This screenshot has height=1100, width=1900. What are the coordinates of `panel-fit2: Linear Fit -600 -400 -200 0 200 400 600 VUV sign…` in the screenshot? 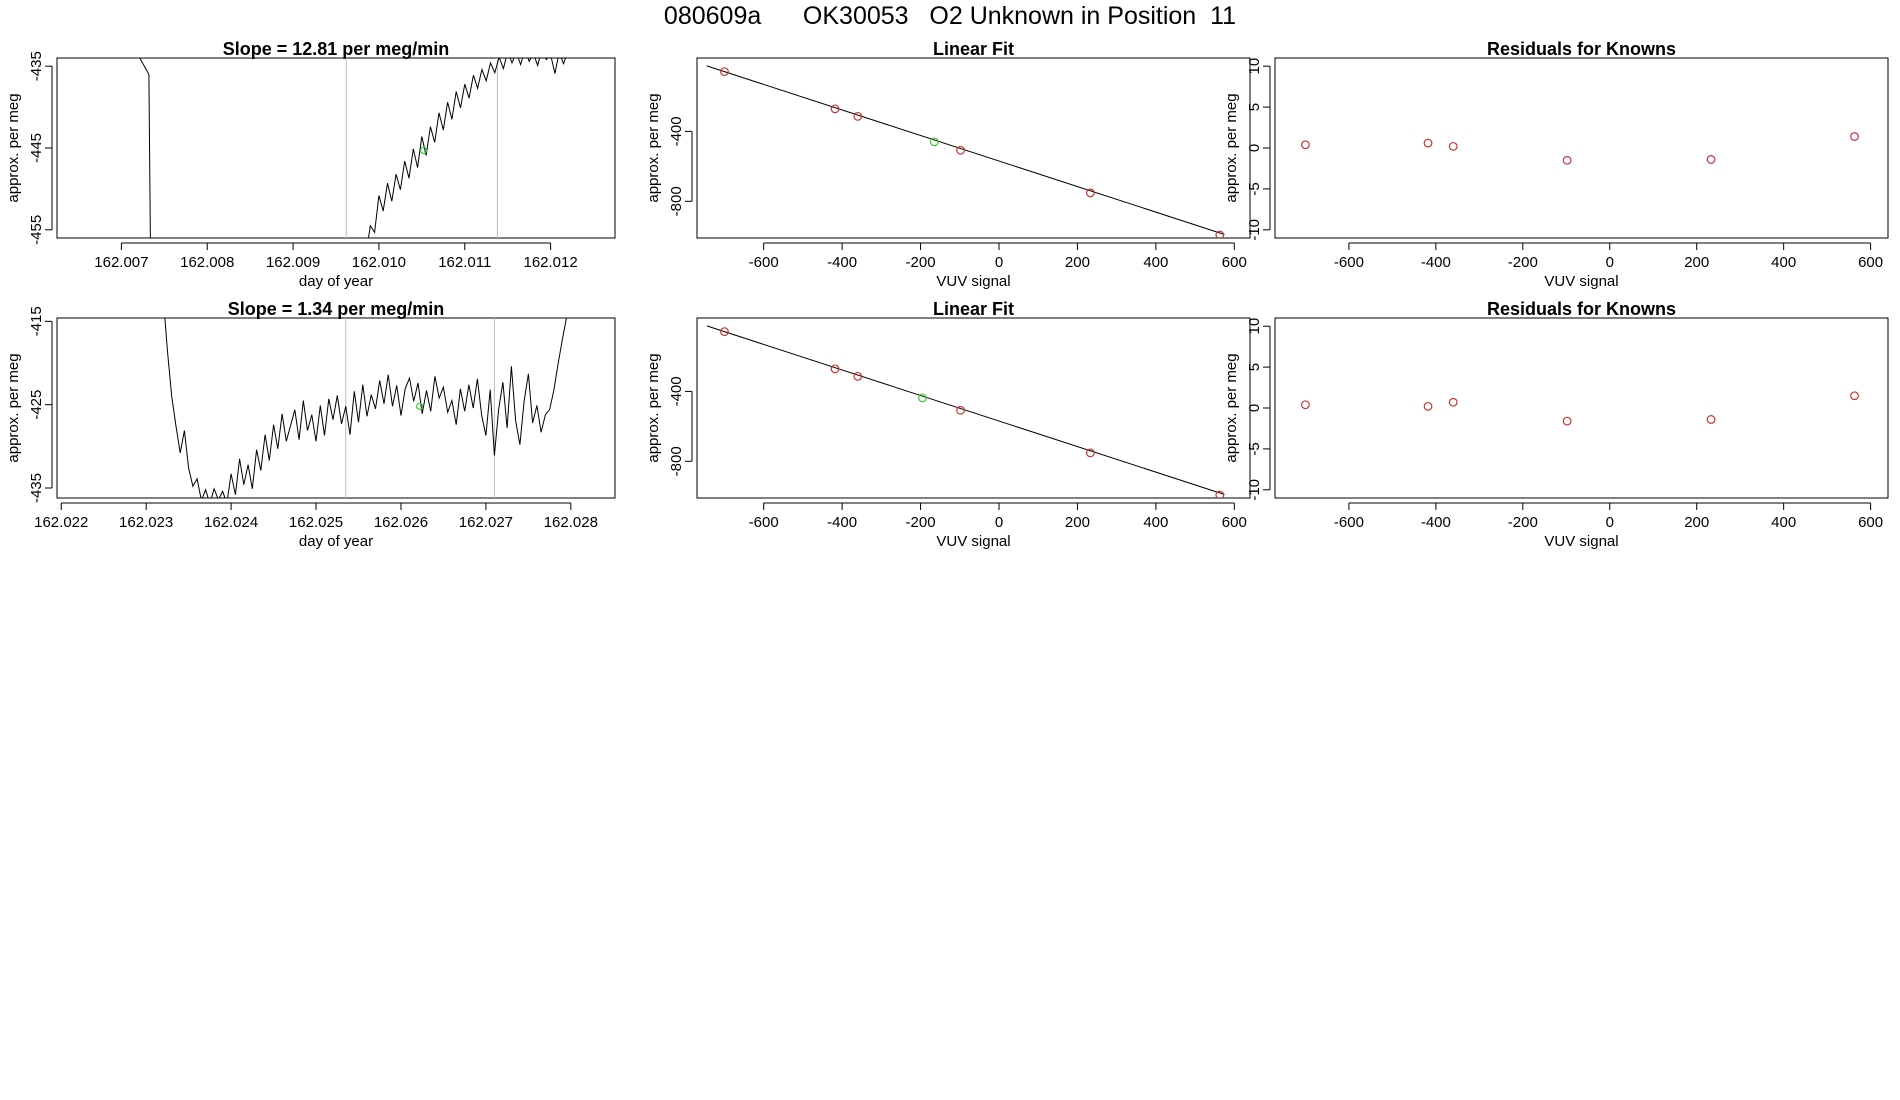 It's located at (948, 424).